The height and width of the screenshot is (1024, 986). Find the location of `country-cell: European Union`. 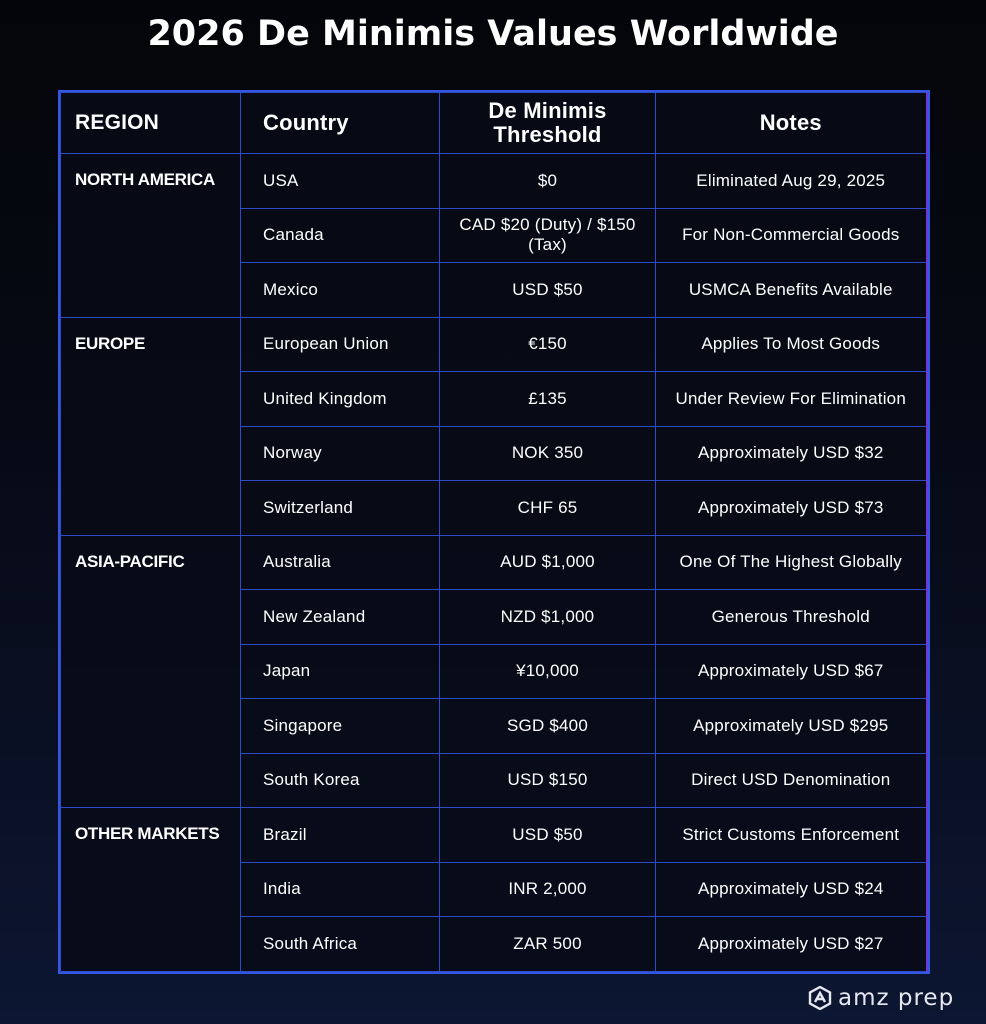

country-cell: European Union is located at coordinates (340, 344).